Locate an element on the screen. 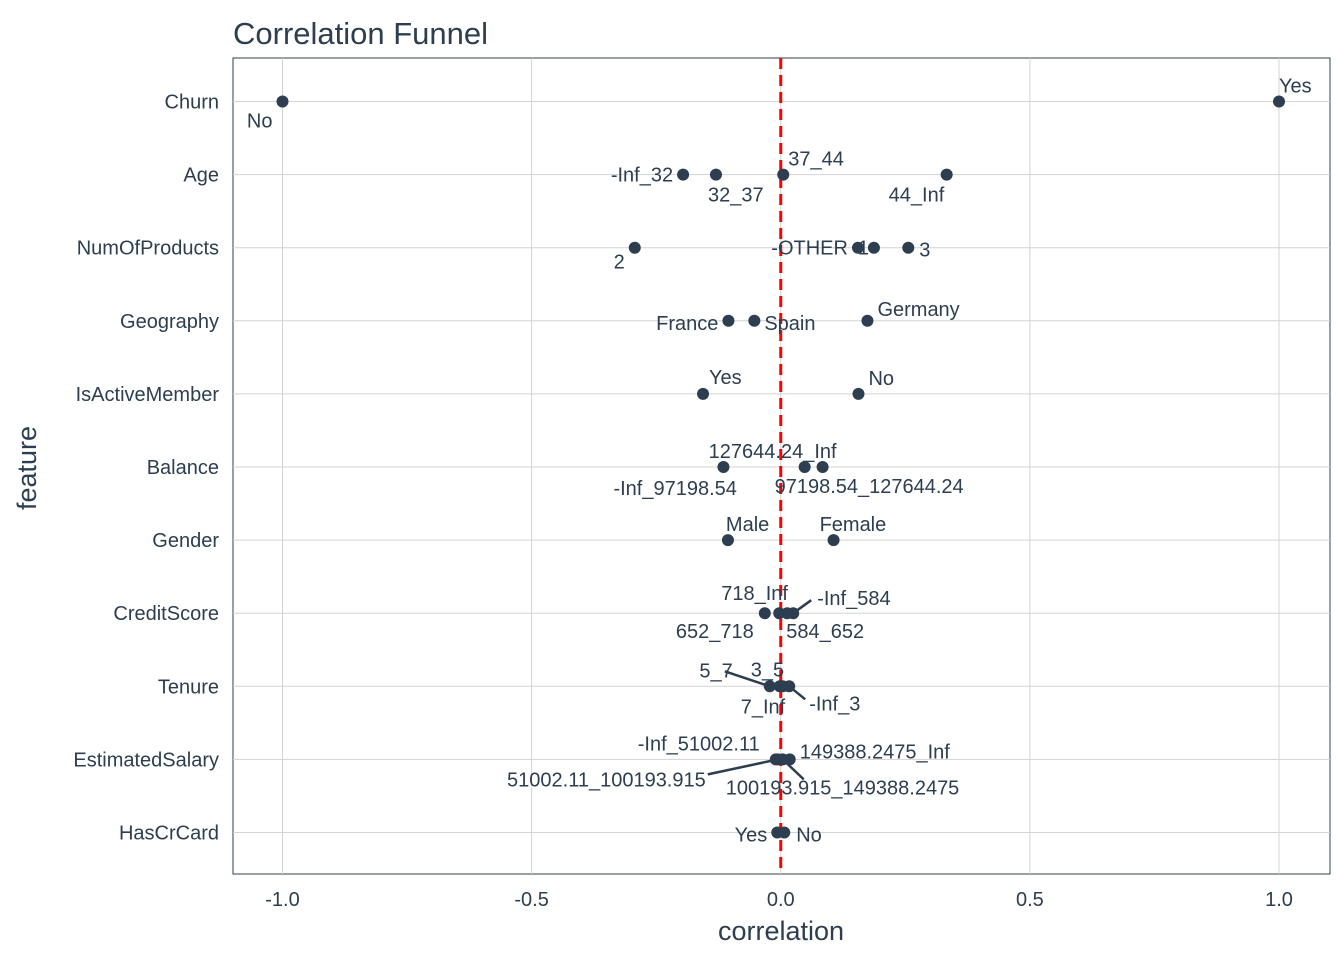  x-axis-title: correlation is located at coordinates (781, 931).